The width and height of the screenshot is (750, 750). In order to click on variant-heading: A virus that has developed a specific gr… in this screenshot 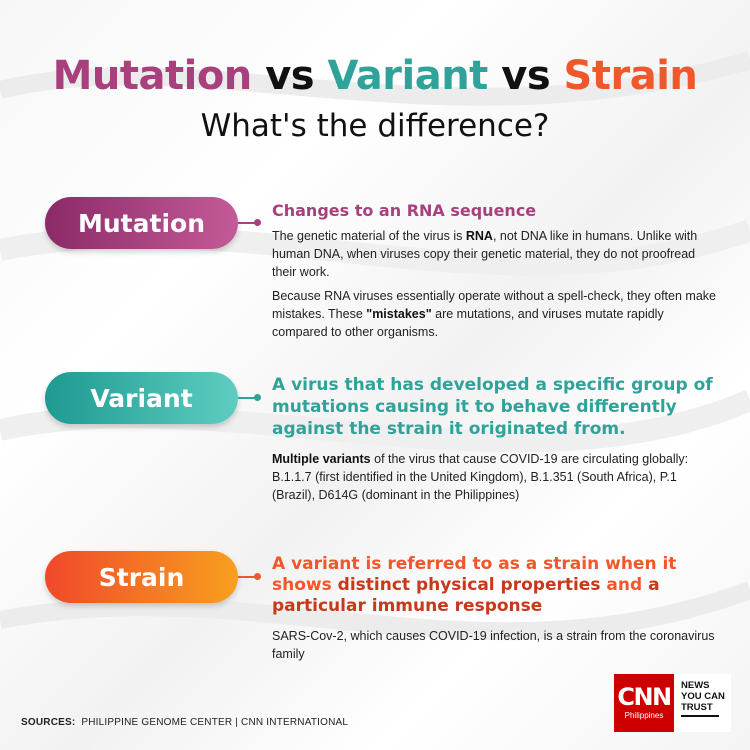, I will do `click(492, 407)`.